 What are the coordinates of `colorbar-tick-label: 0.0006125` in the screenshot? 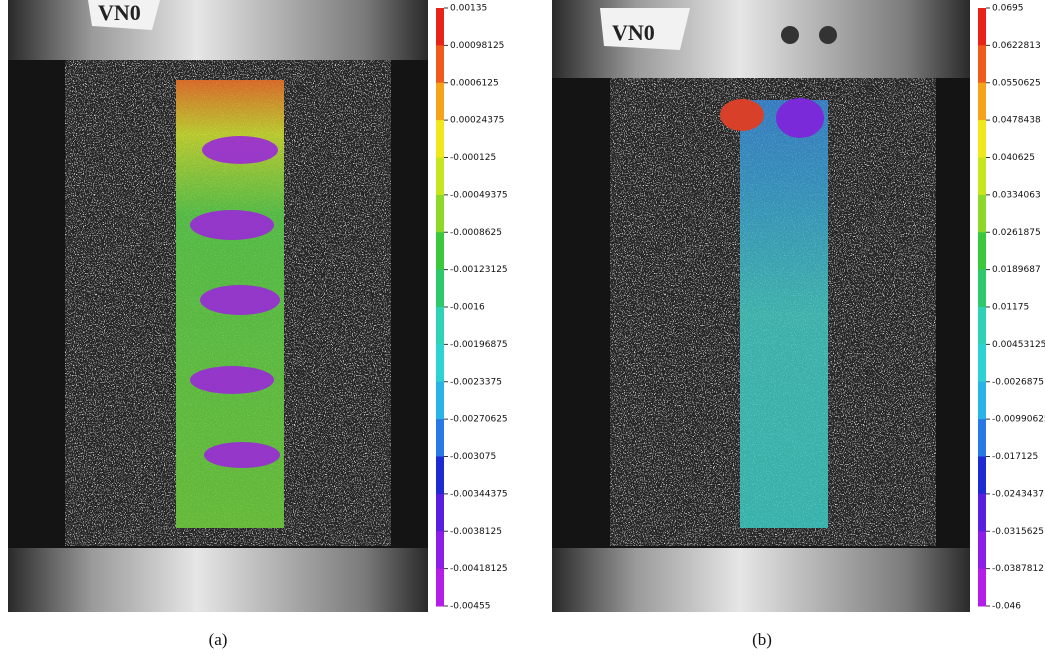 It's located at (474, 83).